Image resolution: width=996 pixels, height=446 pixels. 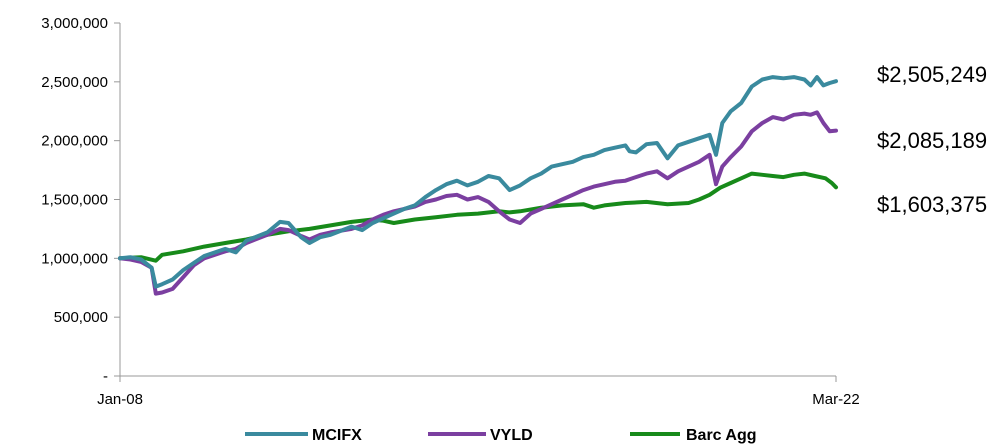 I want to click on y-tick-label: 3,000,000, so click(x=74, y=23).